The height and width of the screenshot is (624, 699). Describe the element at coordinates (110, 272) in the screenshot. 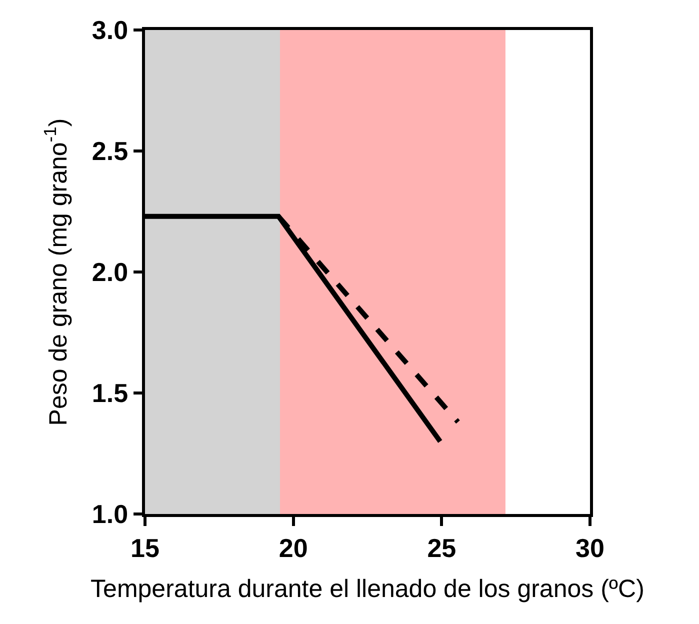

I see `y-tick-label: 2.0` at that location.